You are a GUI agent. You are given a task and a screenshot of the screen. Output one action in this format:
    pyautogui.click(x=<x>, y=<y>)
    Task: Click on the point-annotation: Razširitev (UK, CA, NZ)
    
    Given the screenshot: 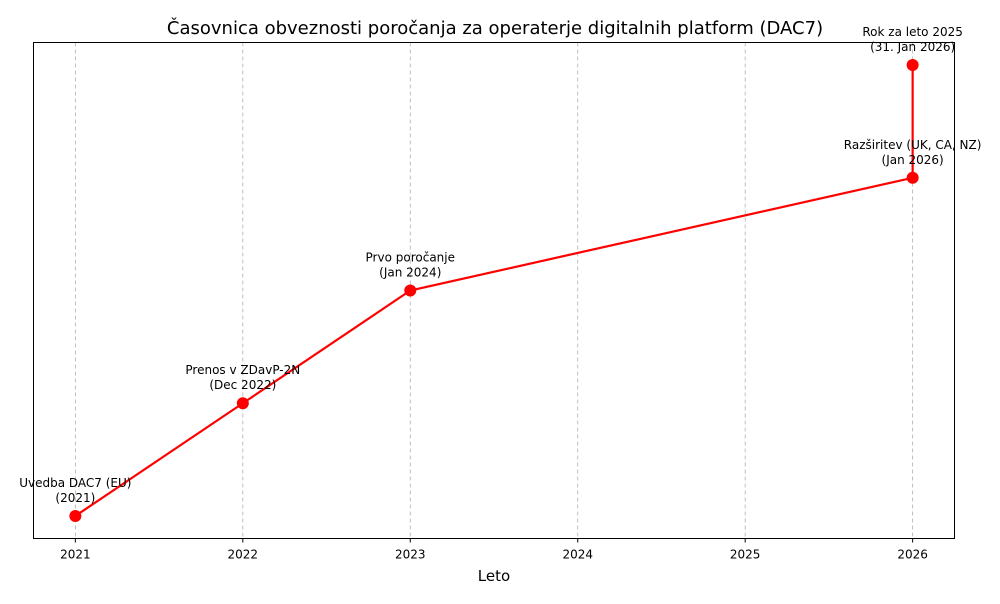 What is the action you would take?
    pyautogui.click(x=913, y=145)
    